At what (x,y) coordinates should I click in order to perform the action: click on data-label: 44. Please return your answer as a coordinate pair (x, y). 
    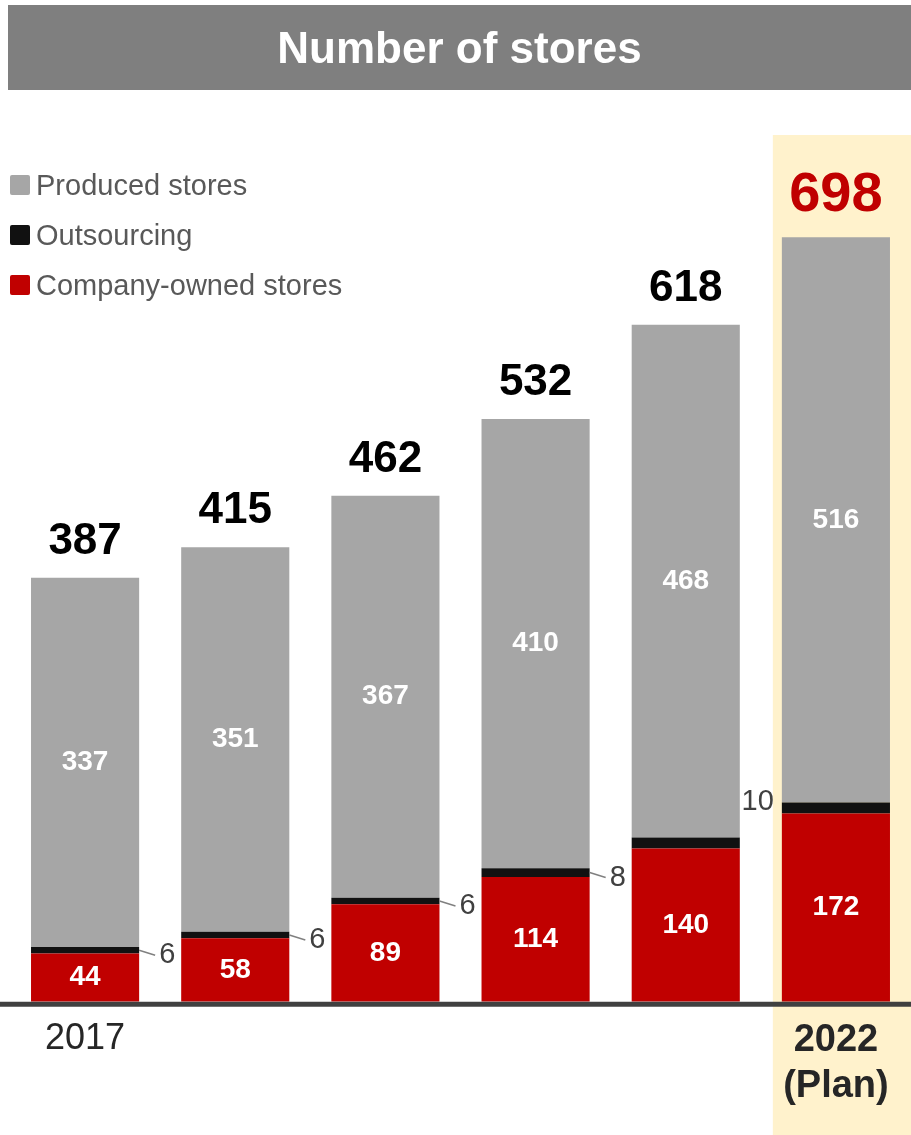
    Looking at the image, I should click on (85, 976).